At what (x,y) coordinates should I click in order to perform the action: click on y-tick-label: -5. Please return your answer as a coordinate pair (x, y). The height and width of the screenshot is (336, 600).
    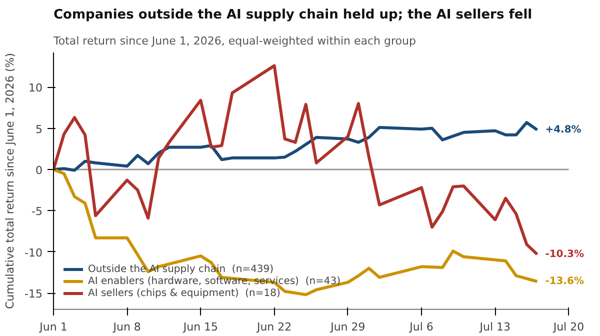
    Looking at the image, I should click on (37, 211).